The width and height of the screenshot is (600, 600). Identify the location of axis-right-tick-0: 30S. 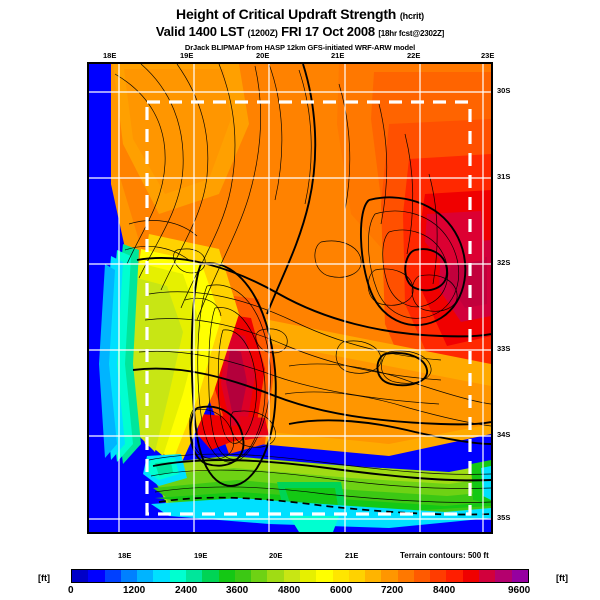
(504, 90).